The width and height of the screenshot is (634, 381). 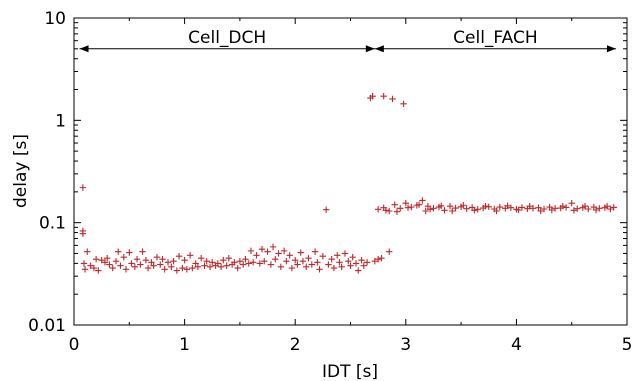 I want to click on x-tick-label: 3, so click(x=405, y=345).